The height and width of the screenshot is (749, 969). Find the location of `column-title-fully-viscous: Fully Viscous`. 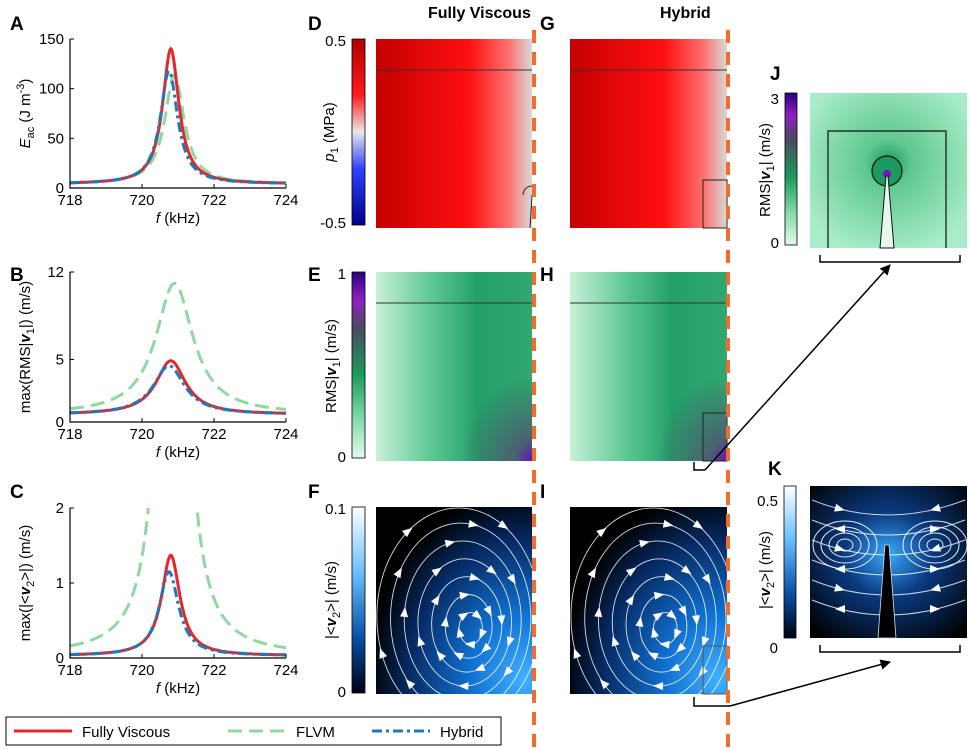

column-title-fully-viscous: Fully Viscous is located at coordinates (479, 13).